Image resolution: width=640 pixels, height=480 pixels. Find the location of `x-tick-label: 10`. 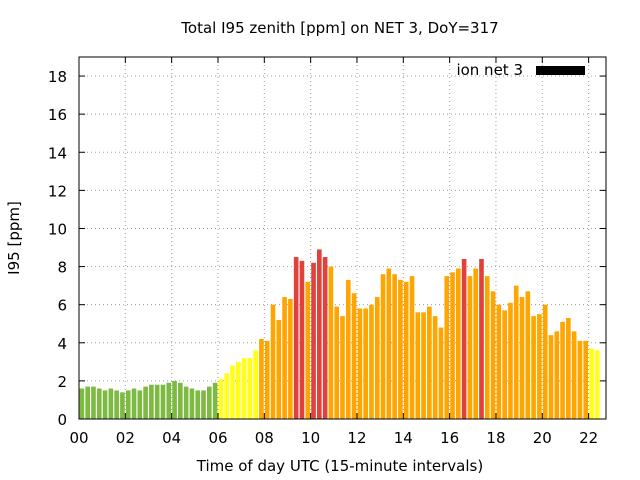

x-tick-label: 10 is located at coordinates (310, 438).